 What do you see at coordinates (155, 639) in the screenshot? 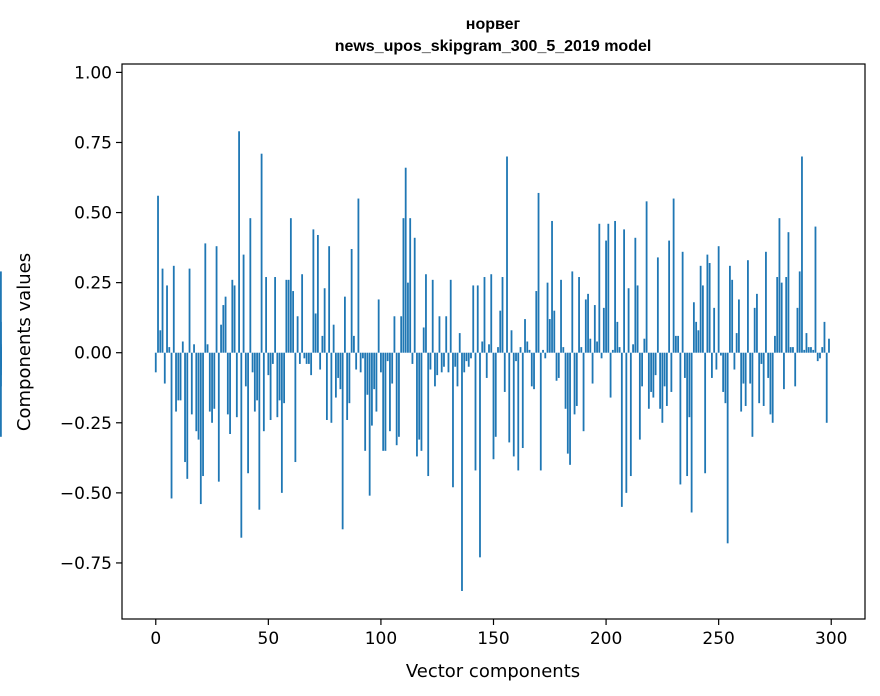
I see `x-tick-label: 0` at bounding box center [155, 639].